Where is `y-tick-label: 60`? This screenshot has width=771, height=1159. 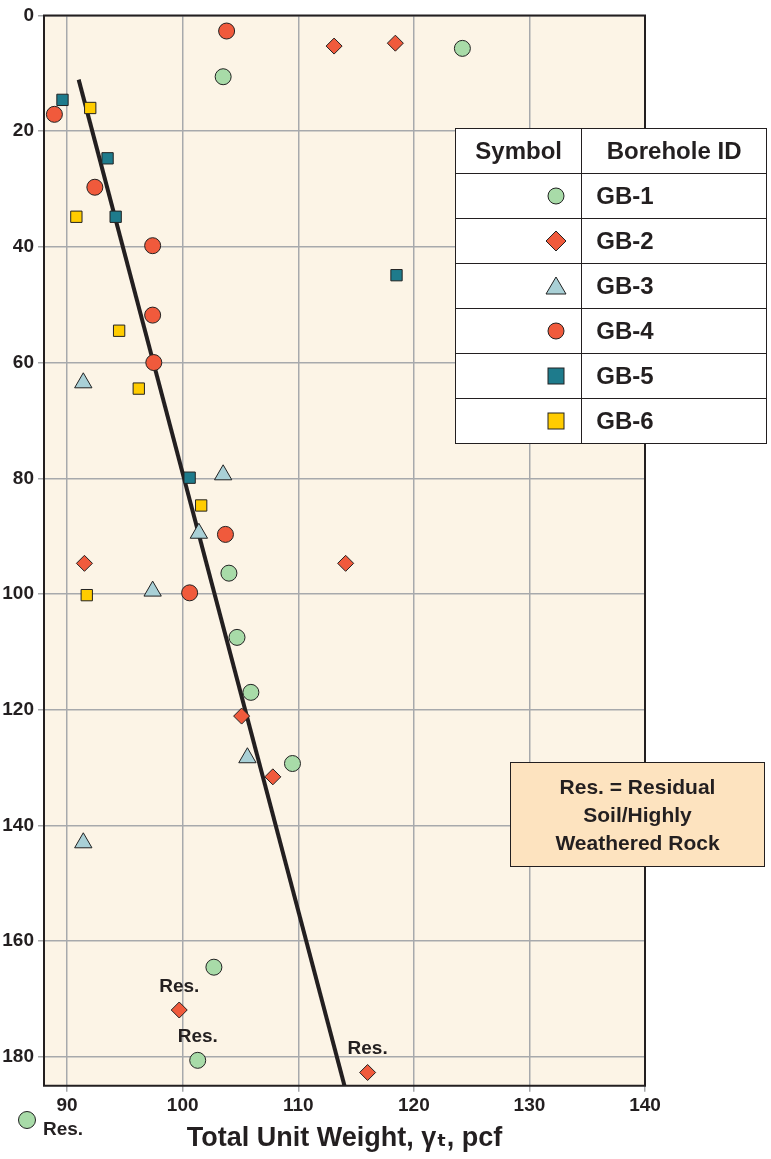
y-tick-label: 60 is located at coordinates (23, 361).